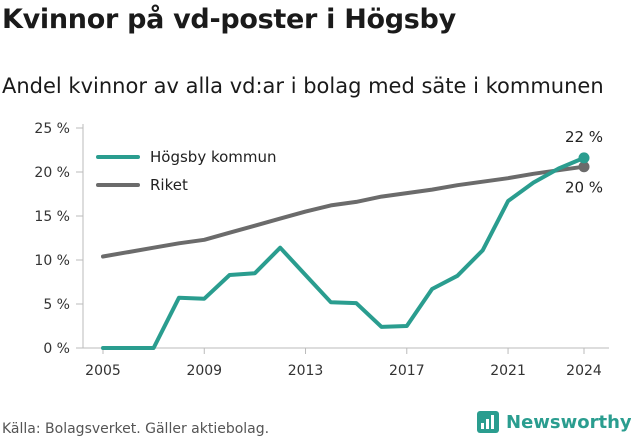 This screenshot has width=631, height=439. I want to click on y-tick-label: 15 %, so click(52, 217).